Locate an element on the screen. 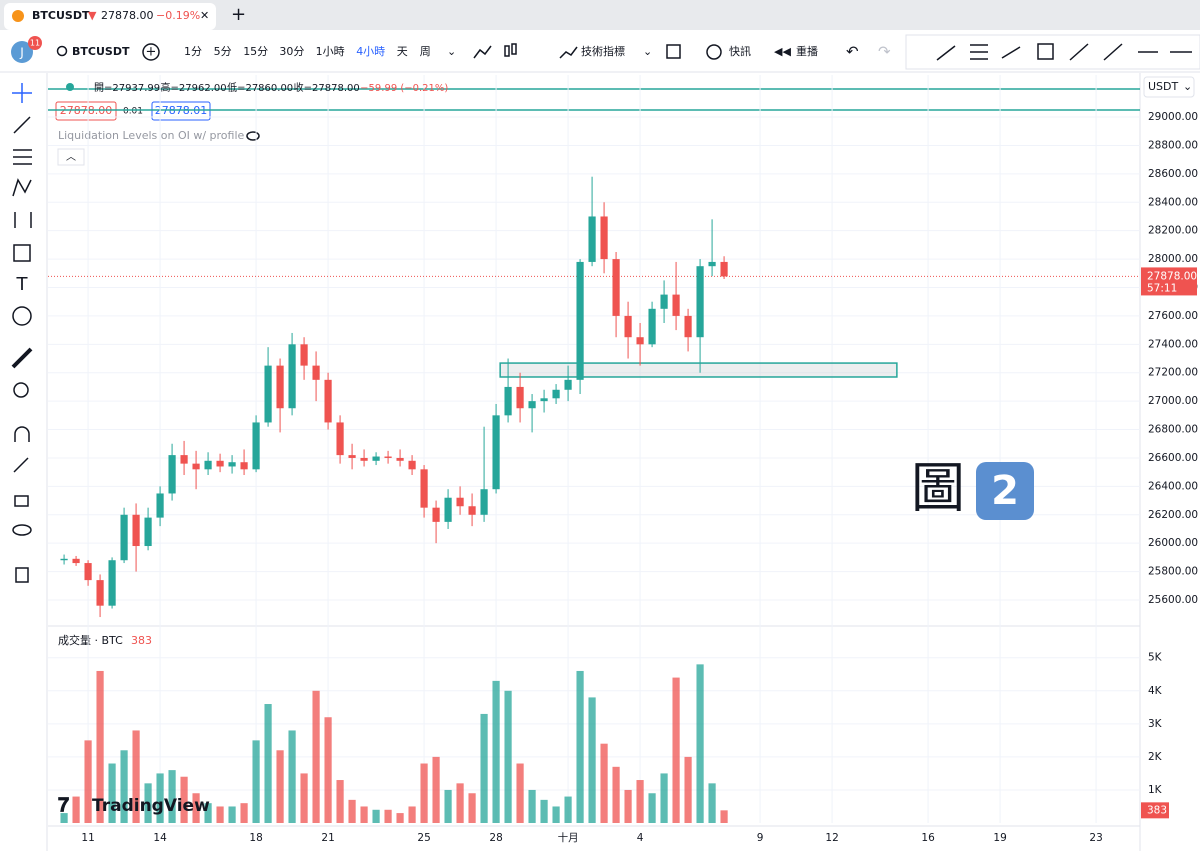 This screenshot has width=1200, height=855. x-tick-label: 18 is located at coordinates (255, 838).